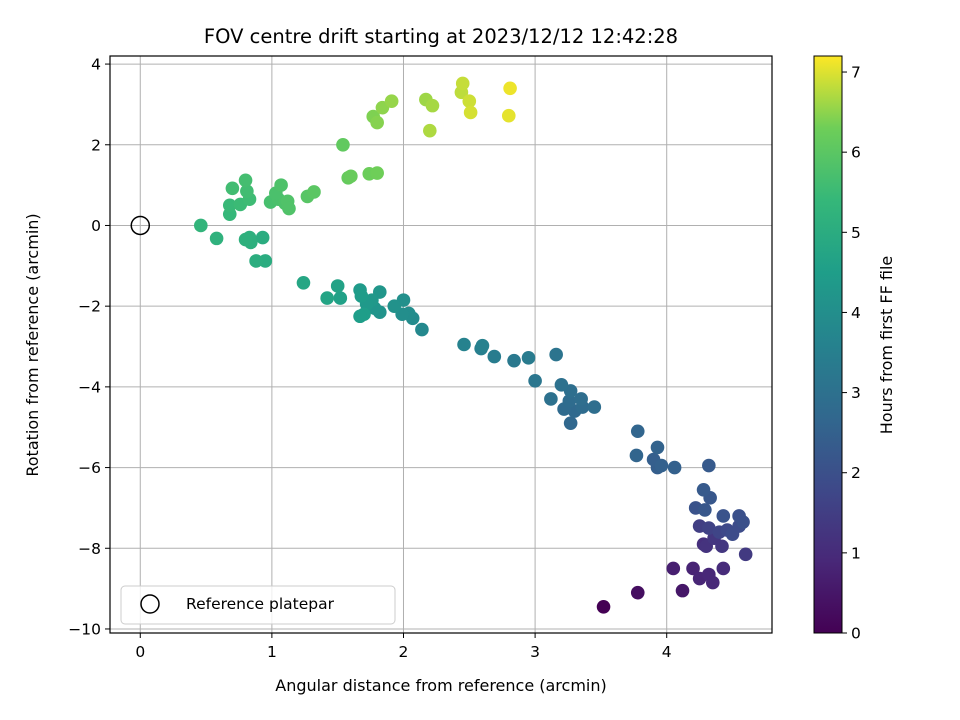 The height and width of the screenshot is (720, 960). I want to click on colorbar-gradient, so click(828, 344).